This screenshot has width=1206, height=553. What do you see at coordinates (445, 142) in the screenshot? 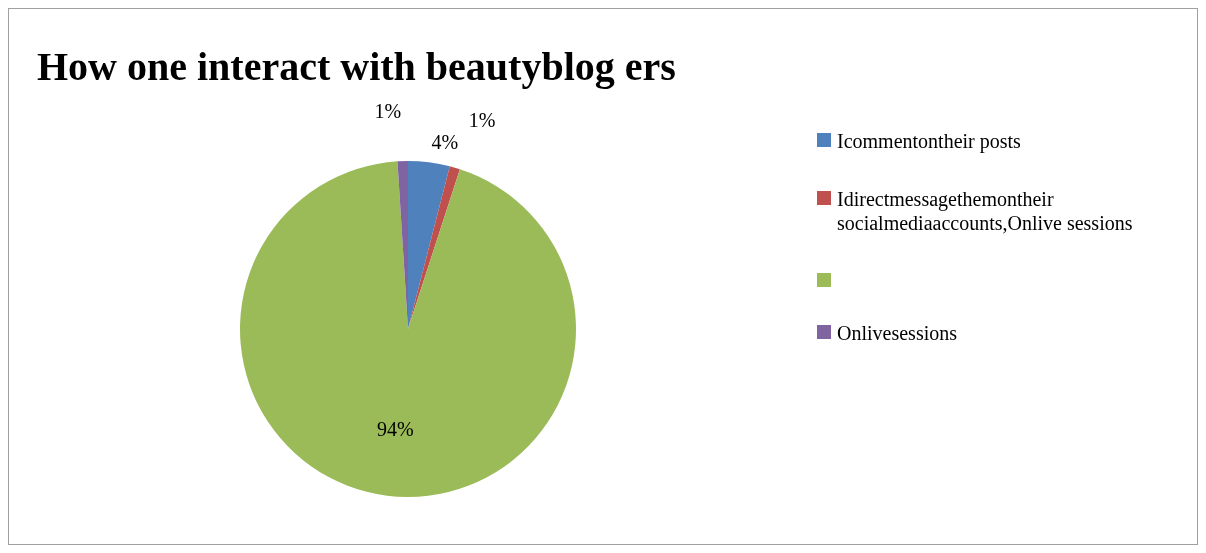
I see `data-label: 4%` at bounding box center [445, 142].